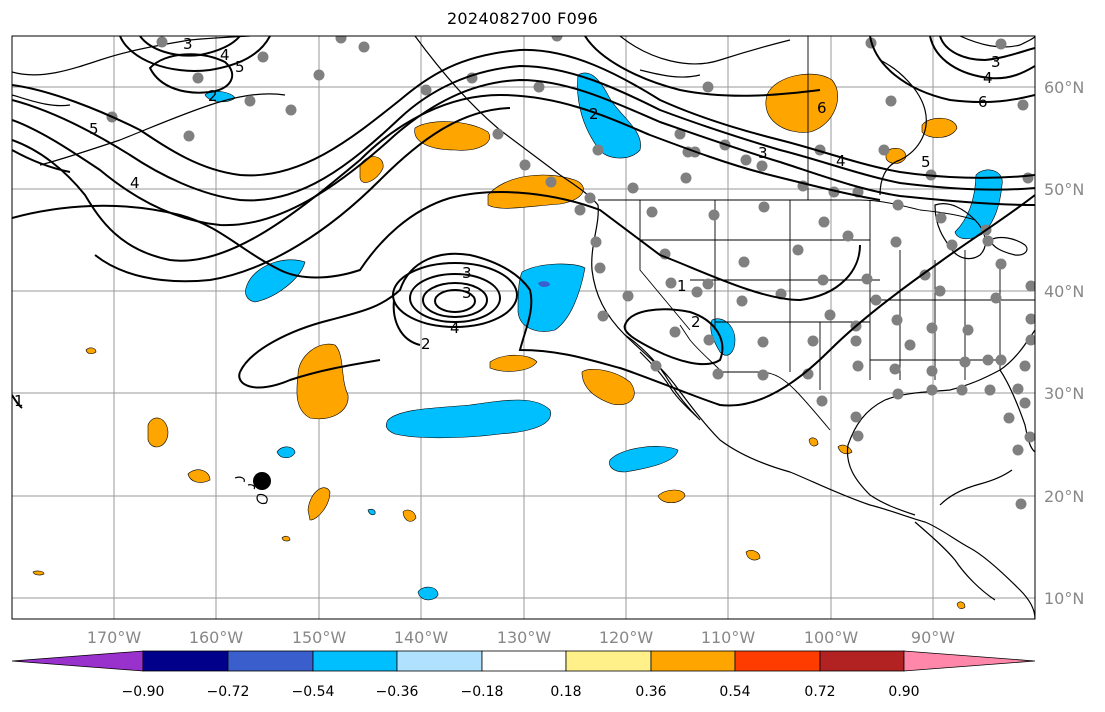 The image size is (1105, 712). I want to click on lon-label: 120°W, so click(626, 637).